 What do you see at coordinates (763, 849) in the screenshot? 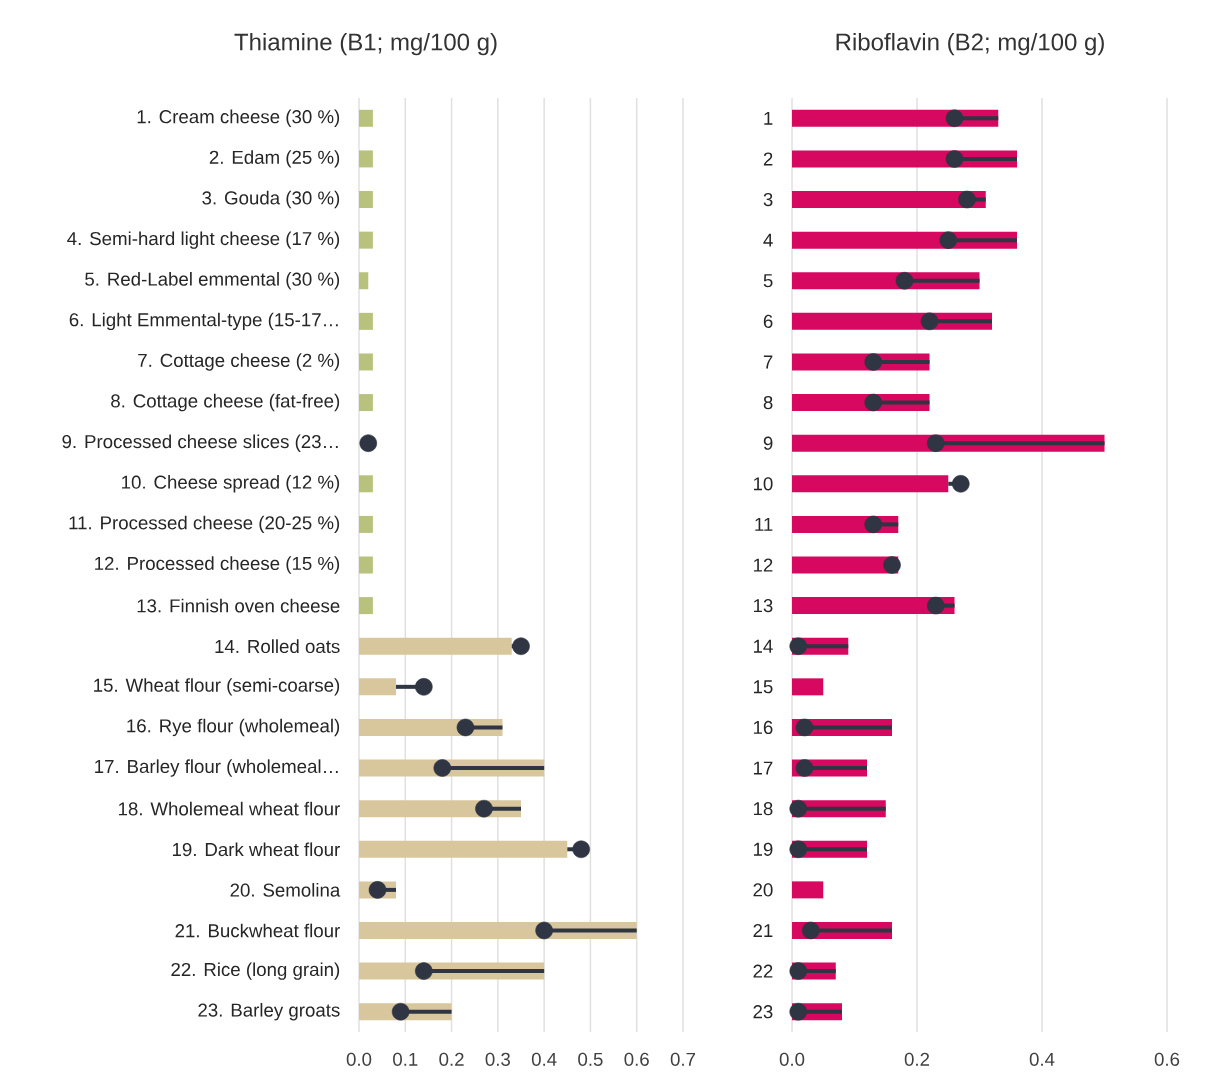
I see `y-tick-label: 19` at bounding box center [763, 849].